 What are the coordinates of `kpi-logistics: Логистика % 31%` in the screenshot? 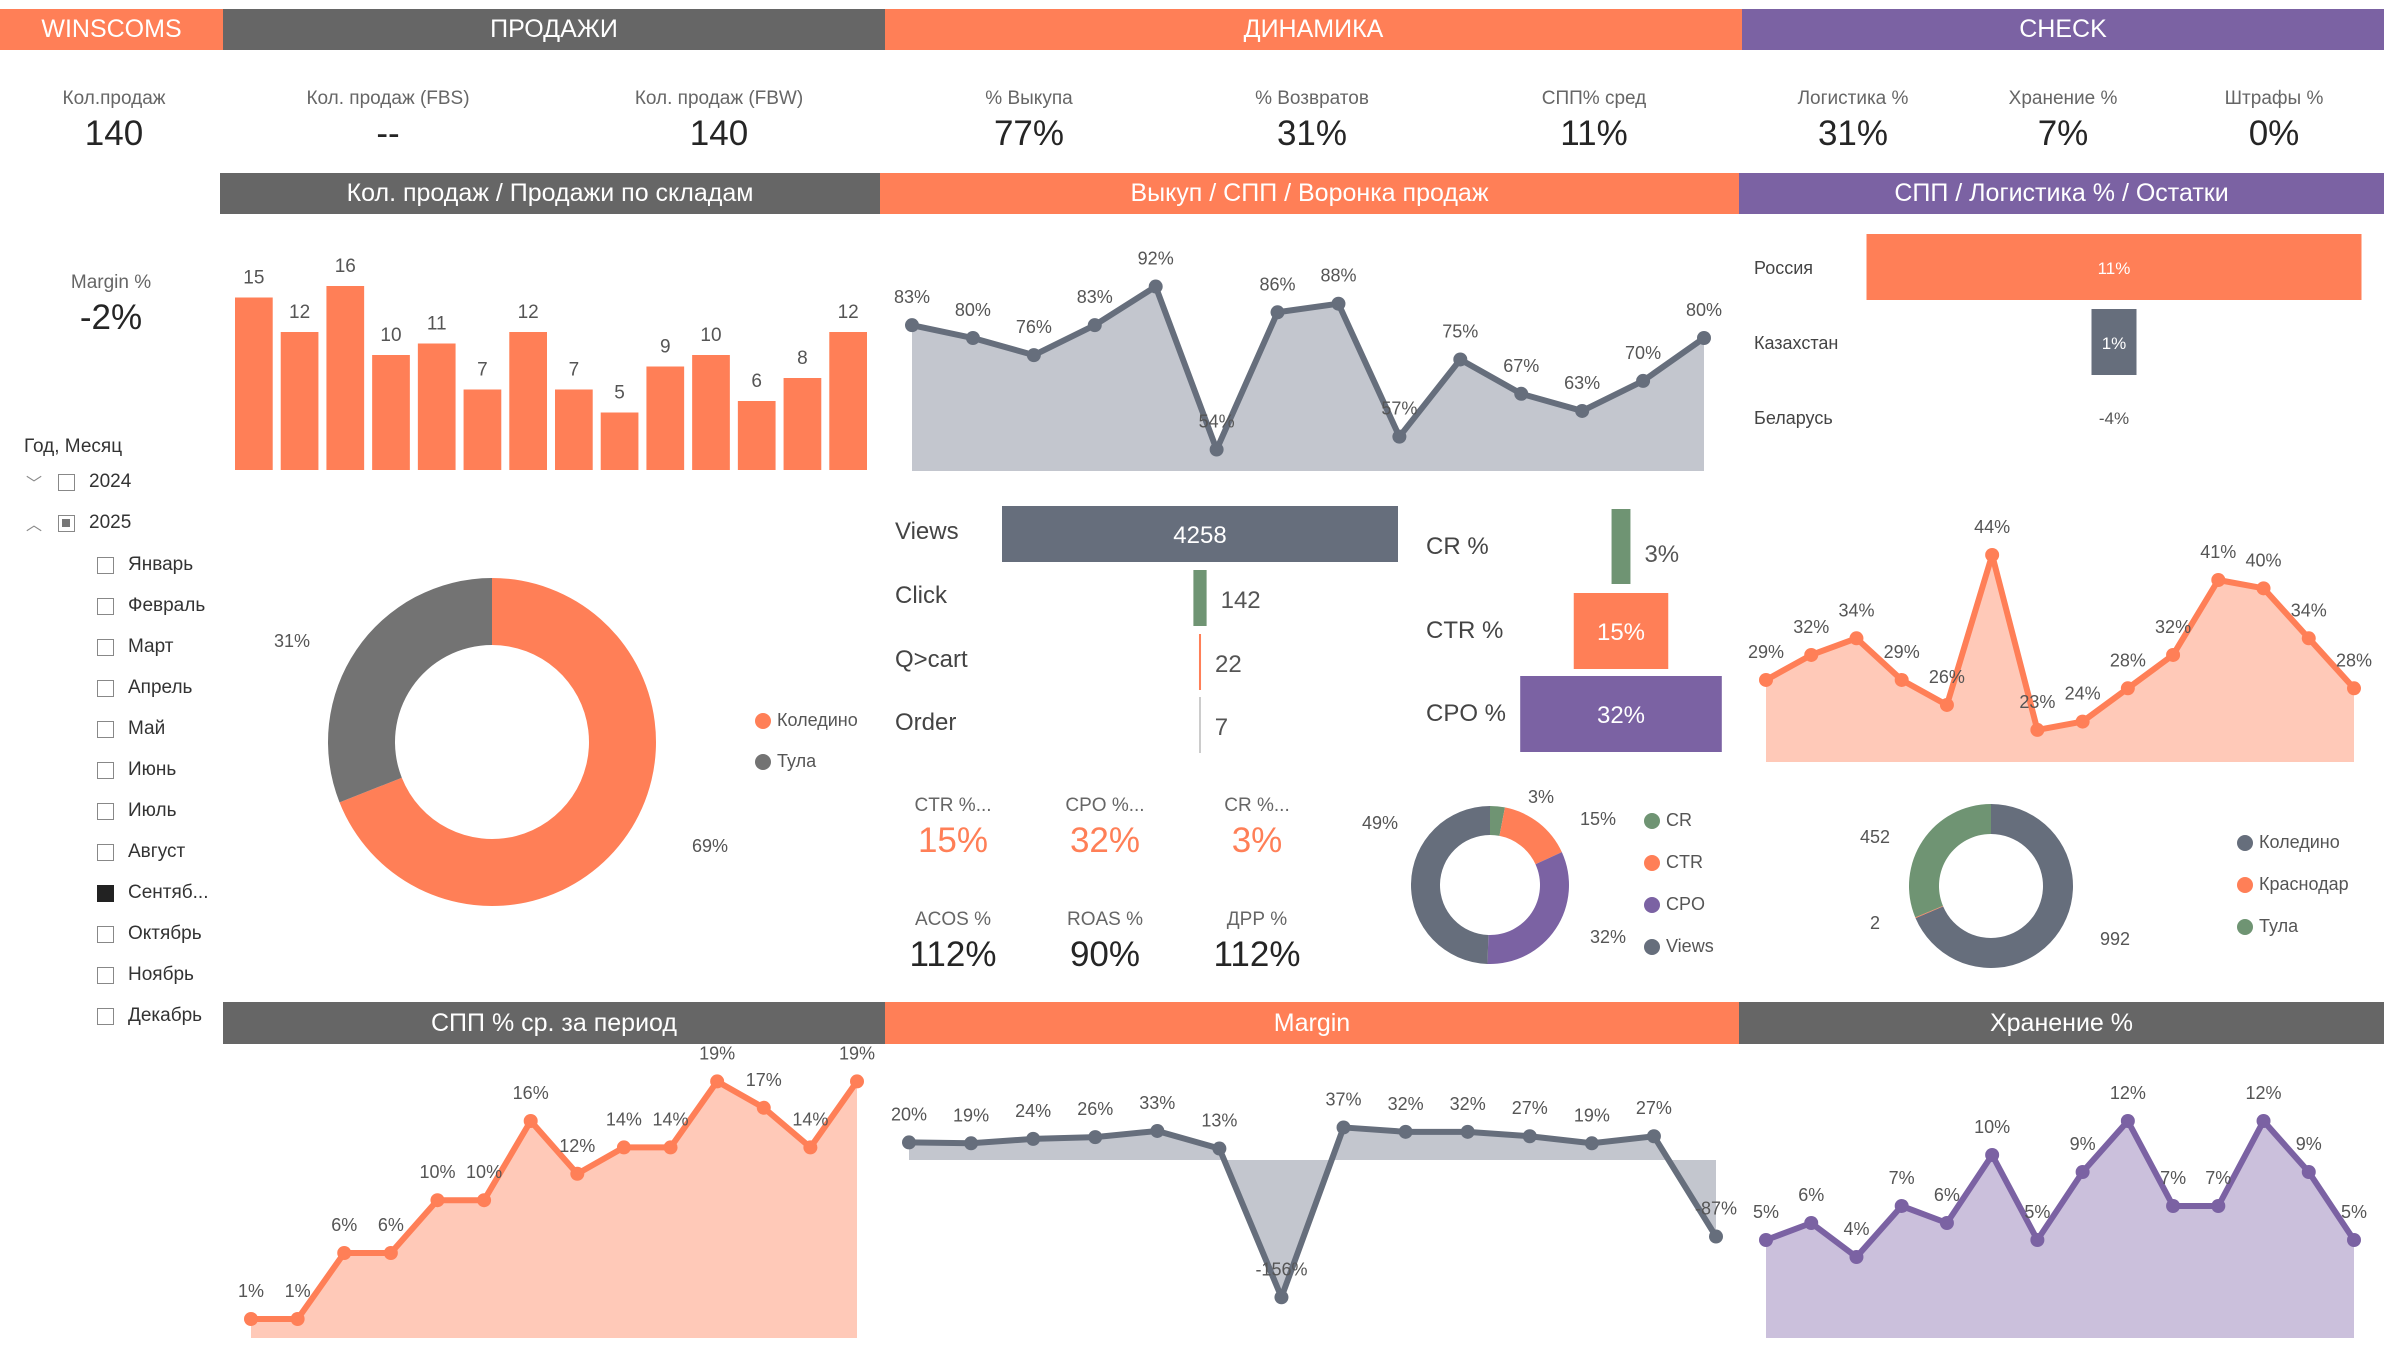 It's located at (1853, 121).